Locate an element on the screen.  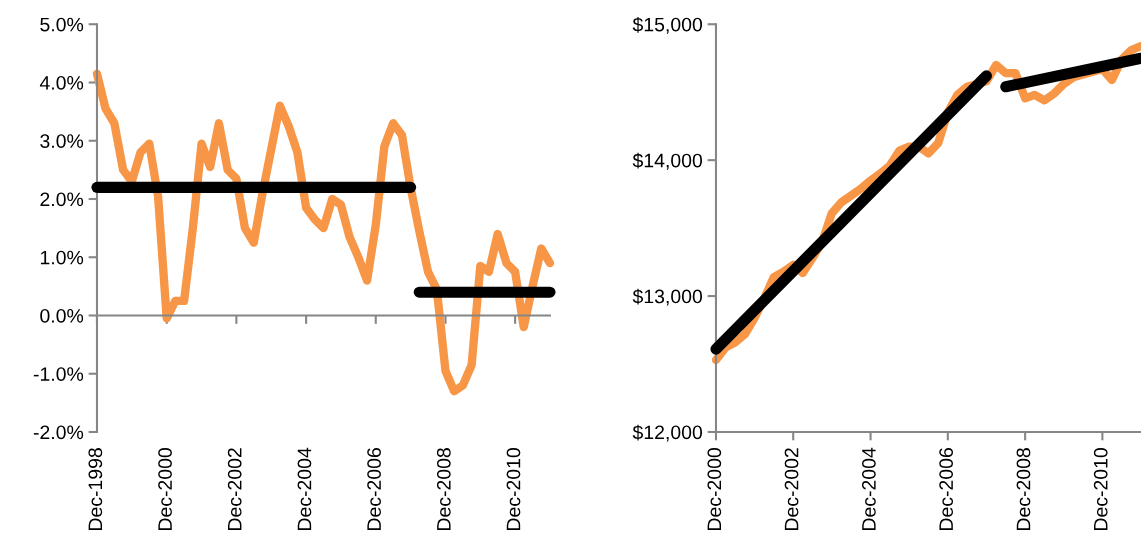
y-tick-label: $15,000 is located at coordinates (667, 25).